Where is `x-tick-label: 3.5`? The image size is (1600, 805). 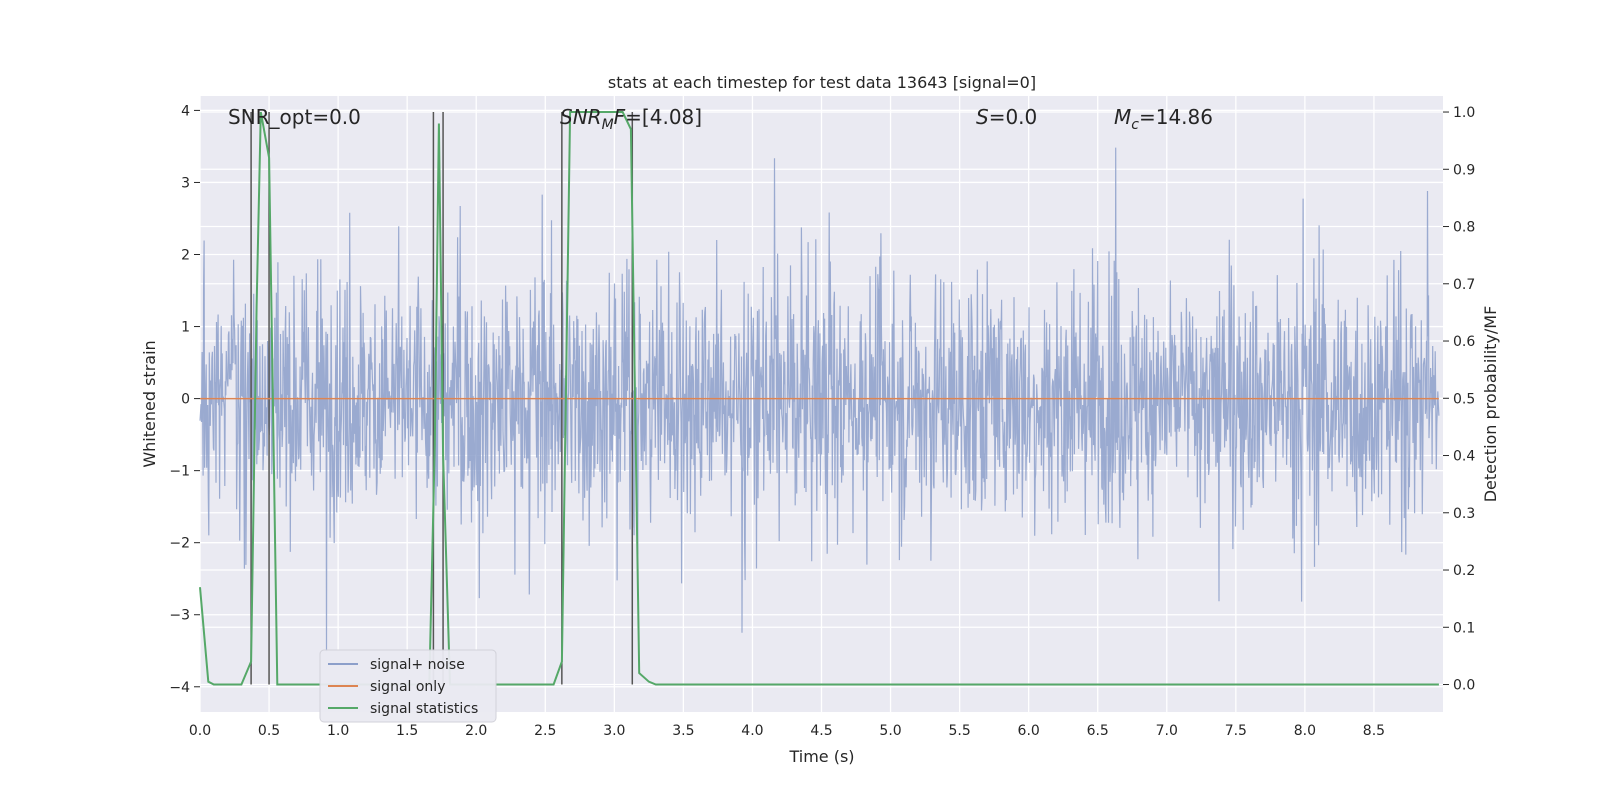
x-tick-label: 3.5 is located at coordinates (683, 731).